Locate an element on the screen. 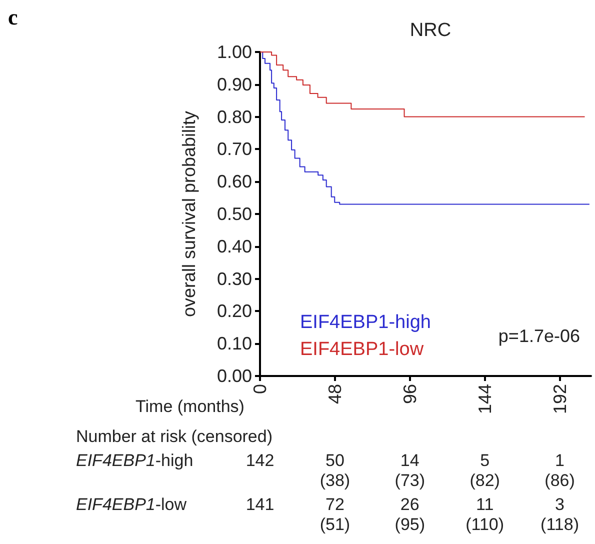  text: 72 is located at coordinates (334, 504).